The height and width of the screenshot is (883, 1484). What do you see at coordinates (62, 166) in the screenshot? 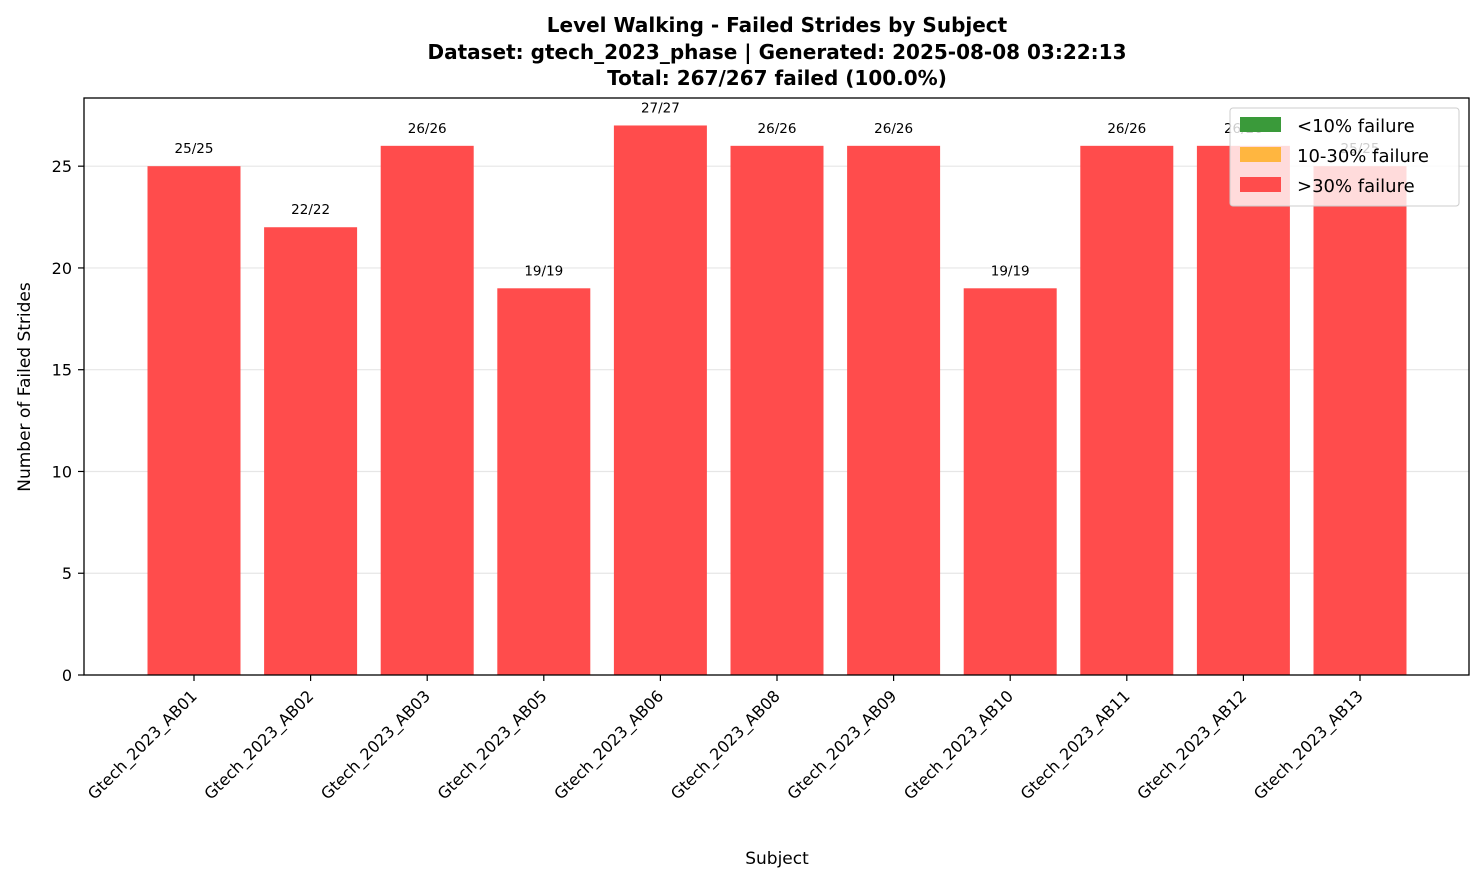
I see `y-tick-label: 25` at bounding box center [62, 166].